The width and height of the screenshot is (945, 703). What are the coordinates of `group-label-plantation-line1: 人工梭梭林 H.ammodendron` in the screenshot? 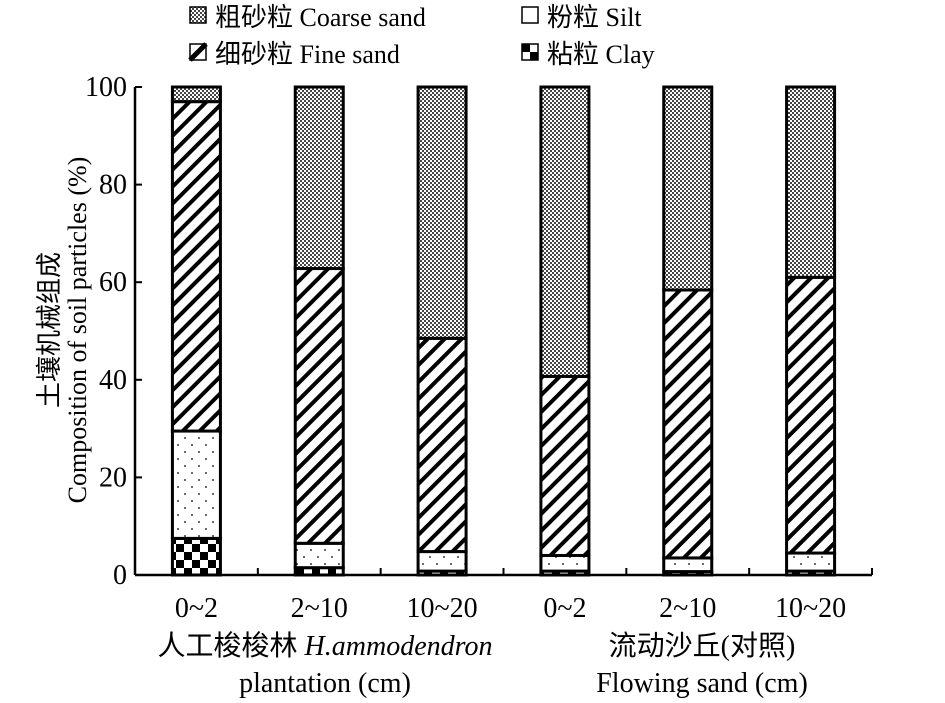 It's located at (325, 646).